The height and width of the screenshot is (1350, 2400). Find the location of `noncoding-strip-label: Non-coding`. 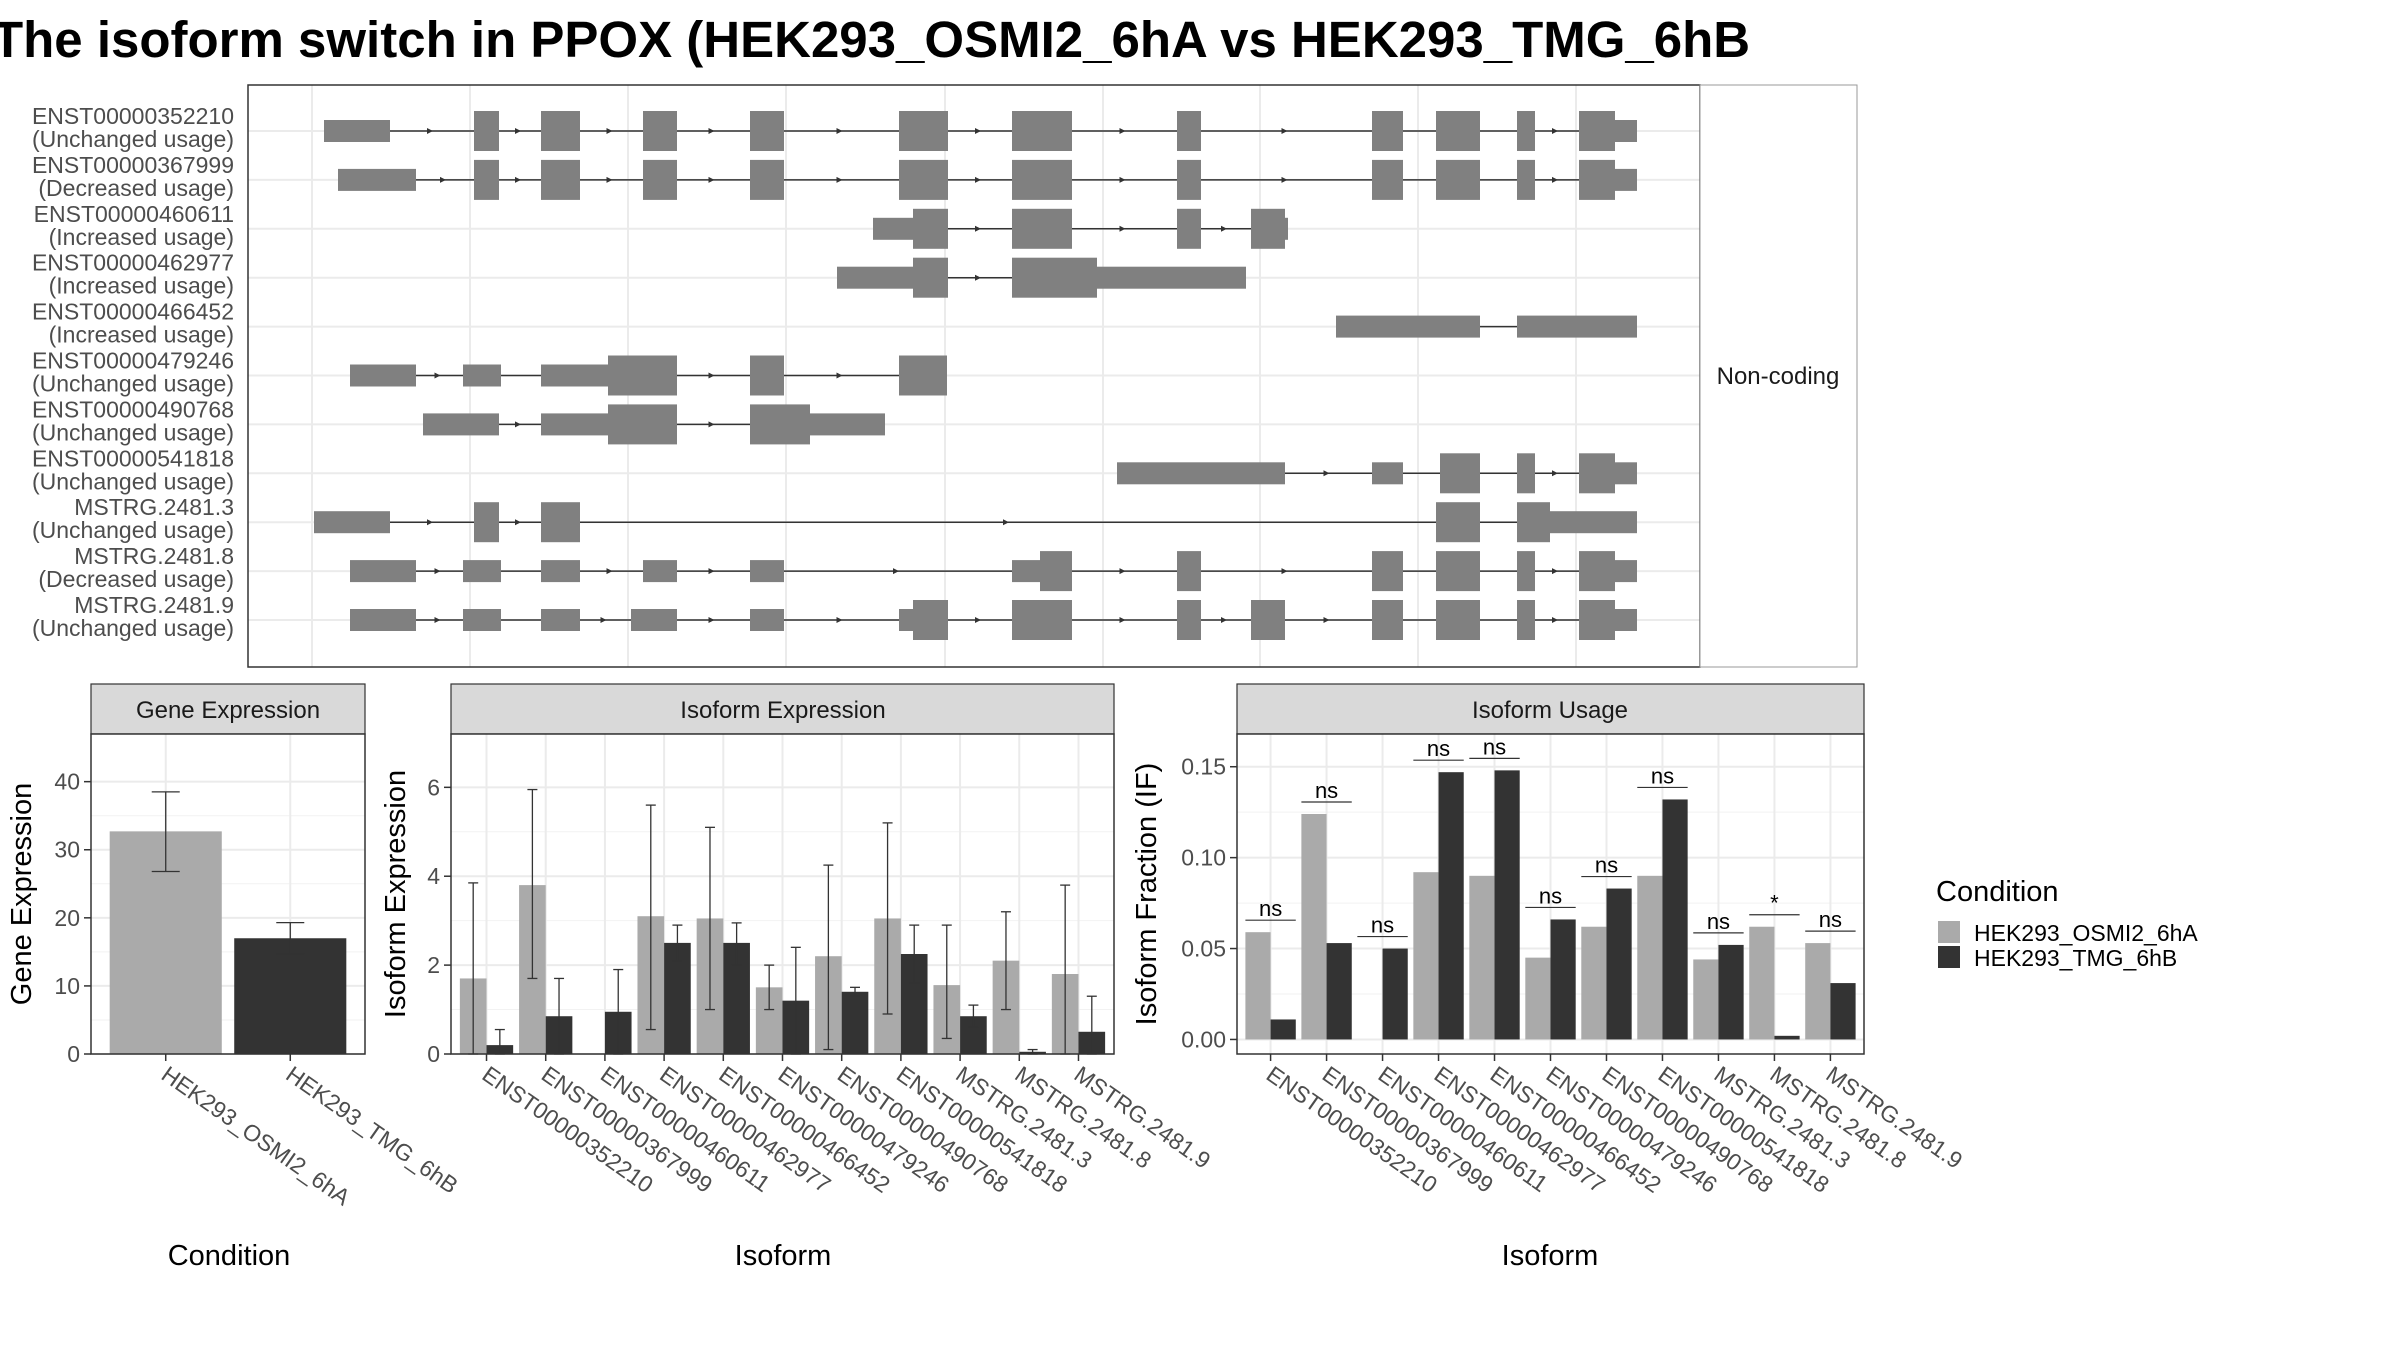

noncoding-strip-label: Non-coding is located at coordinates (1778, 376).